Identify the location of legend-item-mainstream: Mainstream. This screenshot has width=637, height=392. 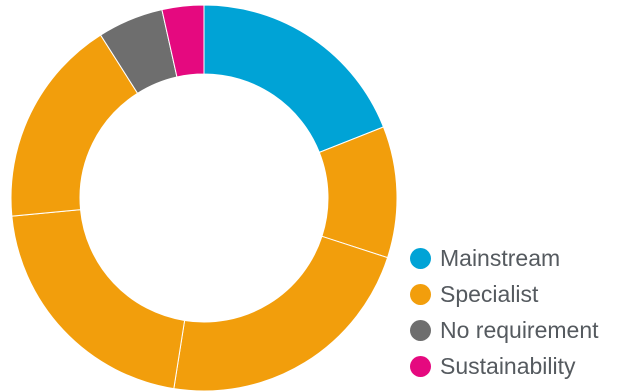
(504, 258).